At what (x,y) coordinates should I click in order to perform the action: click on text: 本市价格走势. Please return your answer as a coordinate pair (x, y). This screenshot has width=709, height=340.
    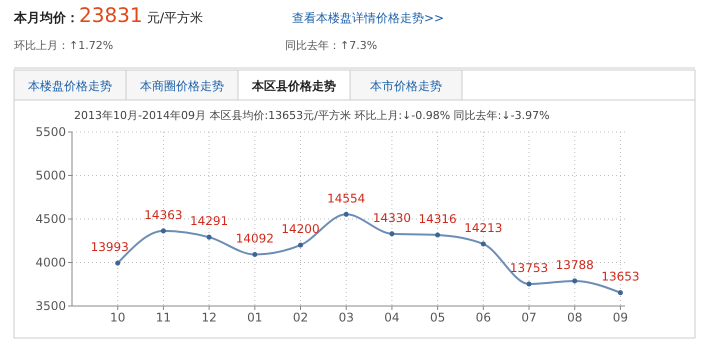
    Looking at the image, I should click on (406, 86).